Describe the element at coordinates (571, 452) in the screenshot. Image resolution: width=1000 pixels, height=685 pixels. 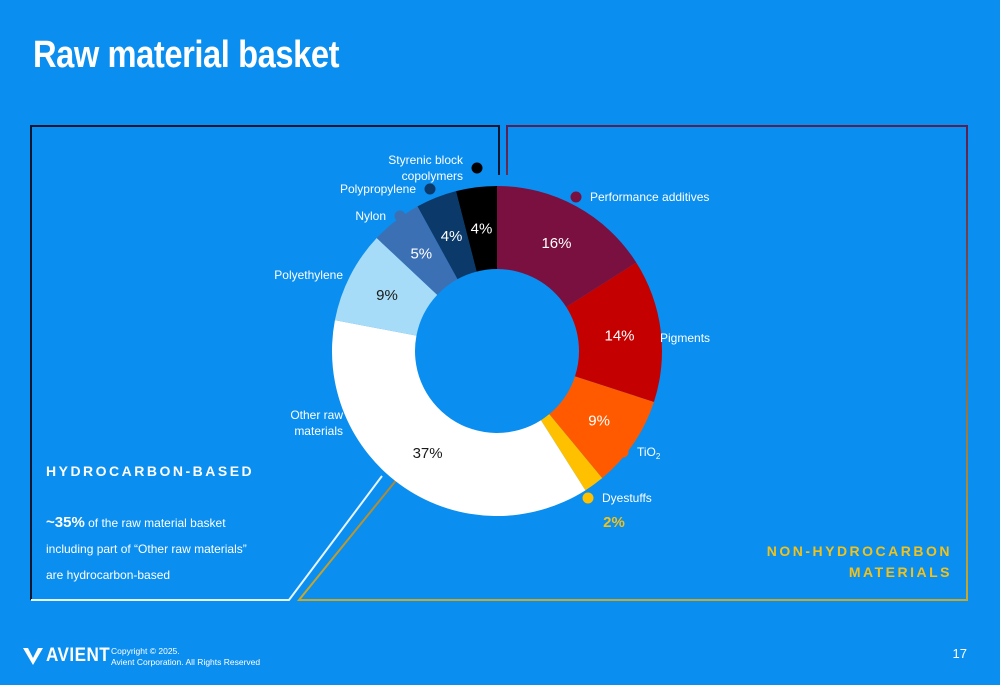
I see `slice-dyestuffs` at that location.